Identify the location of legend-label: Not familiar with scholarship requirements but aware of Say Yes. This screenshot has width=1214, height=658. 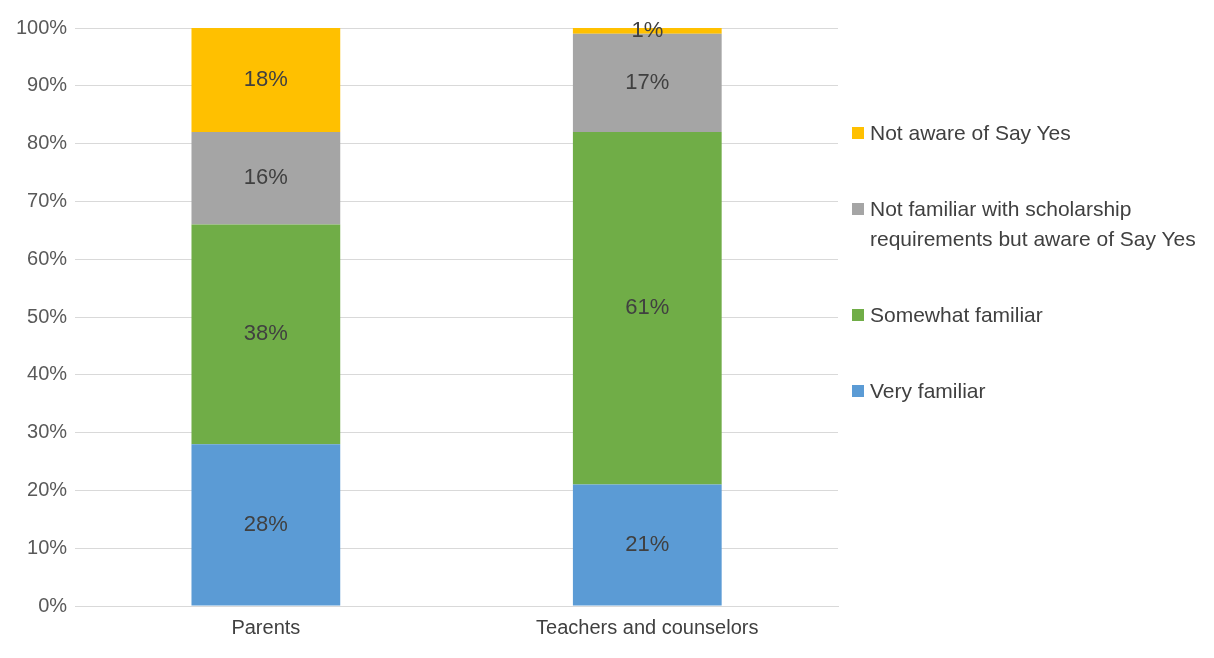
(1033, 224).